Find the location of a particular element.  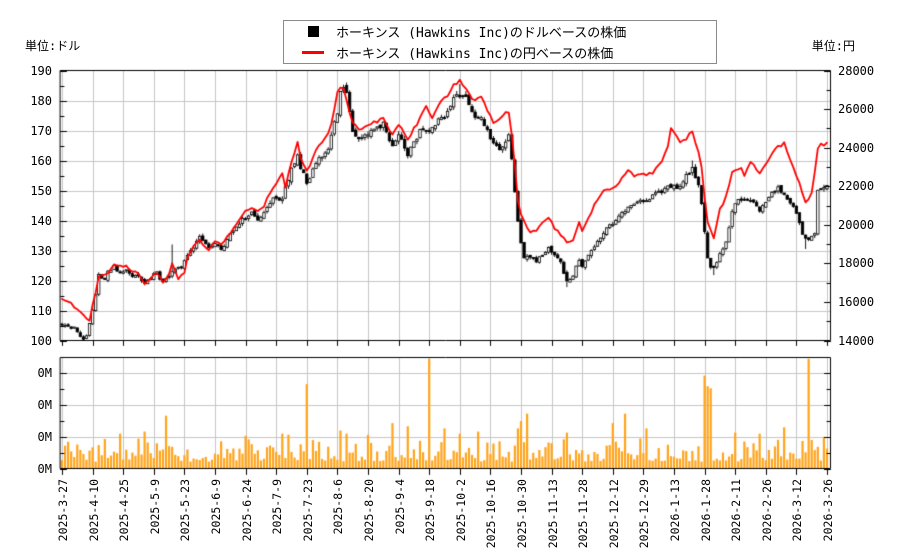

line-series-marker-icon is located at coordinates (313, 52).